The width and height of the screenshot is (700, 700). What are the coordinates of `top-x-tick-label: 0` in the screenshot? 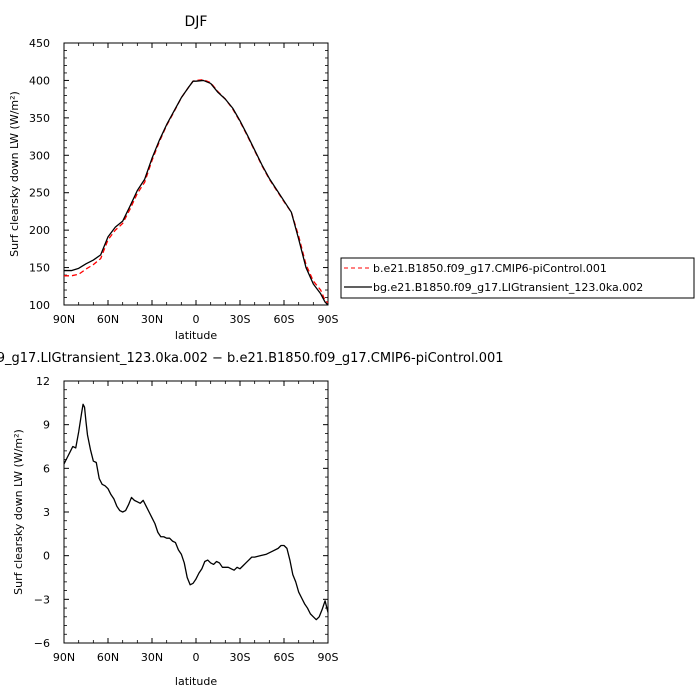 It's located at (196, 319).